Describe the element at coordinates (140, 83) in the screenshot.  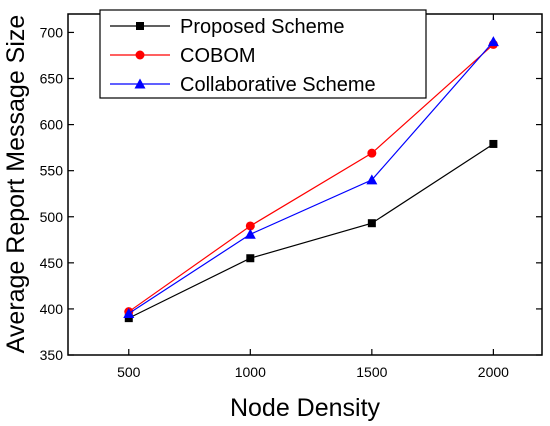
I see `legend-marker-collaborative-scheme` at that location.